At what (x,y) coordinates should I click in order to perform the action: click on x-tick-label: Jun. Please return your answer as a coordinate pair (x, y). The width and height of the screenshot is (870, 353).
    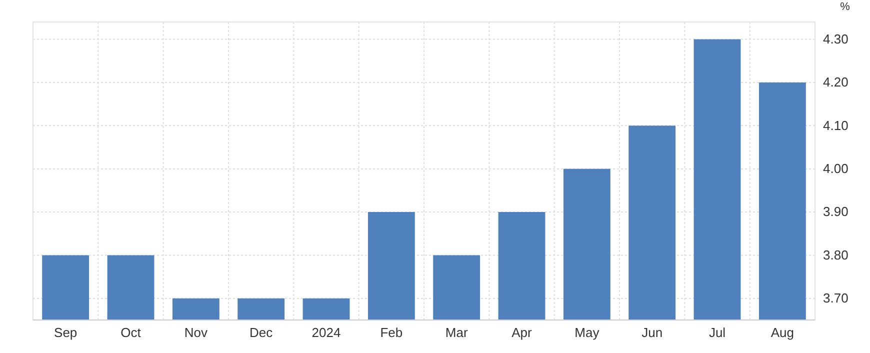
    Looking at the image, I should click on (652, 332).